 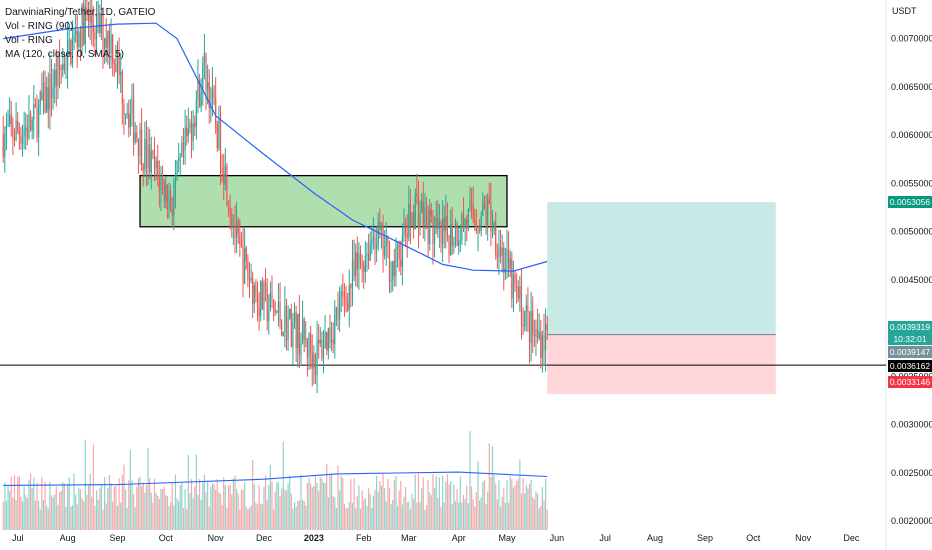 What do you see at coordinates (80, 12) in the screenshot?
I see `chart-title: DarwiniaRing/Tether, 1D, GATEIO` at bounding box center [80, 12].